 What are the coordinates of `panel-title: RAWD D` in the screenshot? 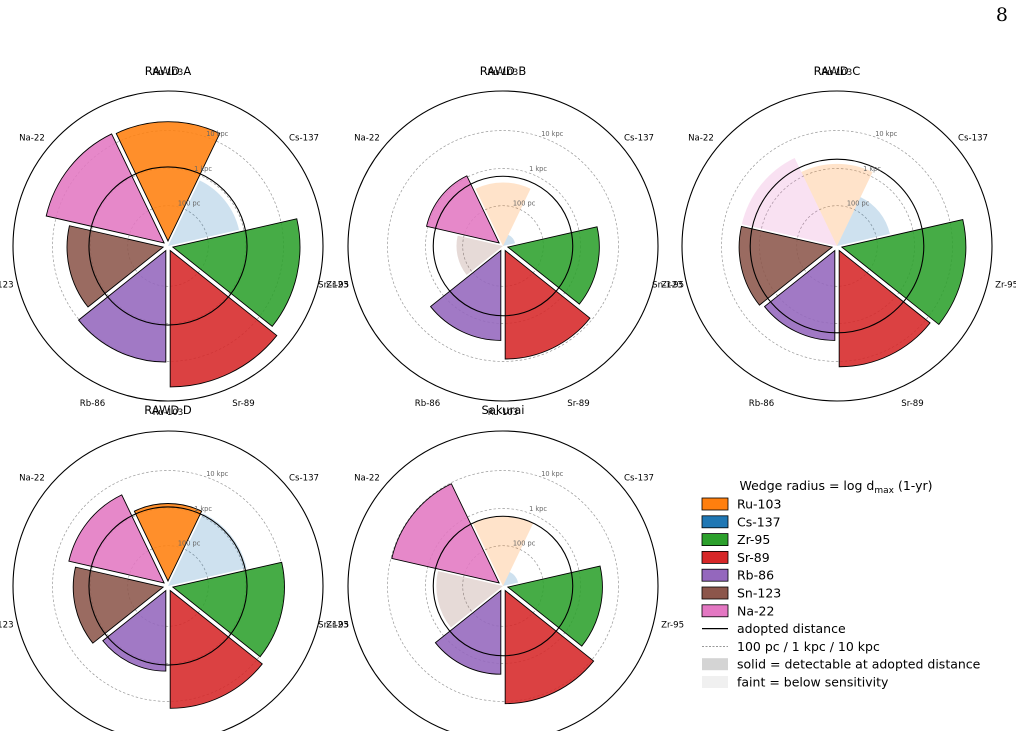 It's located at (168, 410).